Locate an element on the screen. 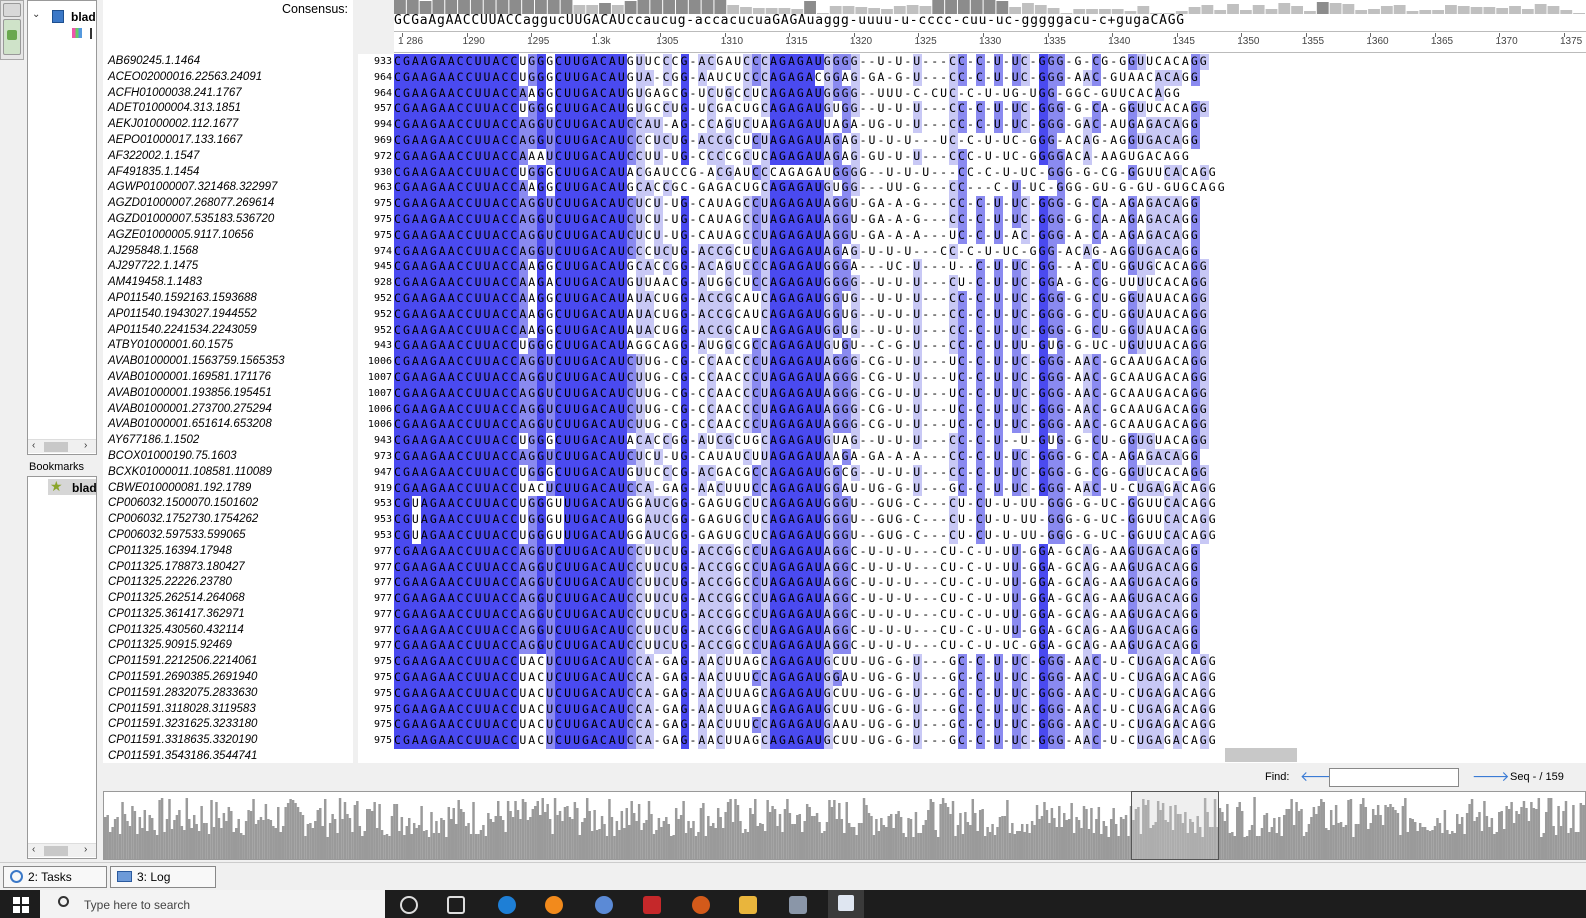  sequence-name: AB690245.1.1464 is located at coordinates (154, 61).